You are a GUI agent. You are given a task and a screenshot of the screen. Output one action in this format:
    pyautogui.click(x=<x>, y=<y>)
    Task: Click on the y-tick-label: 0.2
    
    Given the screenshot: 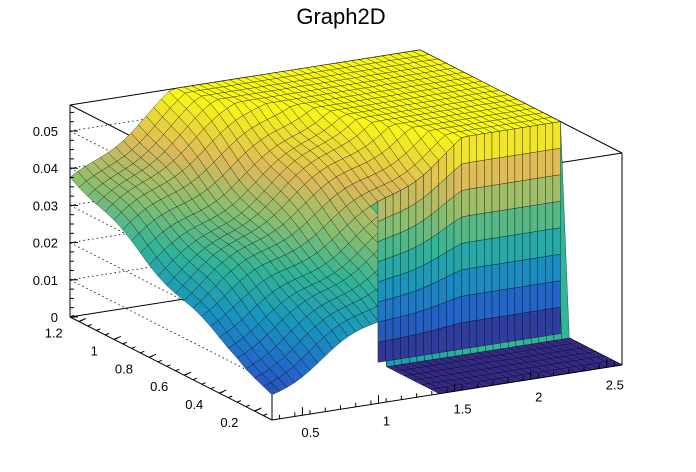 What is the action you would take?
    pyautogui.click(x=229, y=422)
    